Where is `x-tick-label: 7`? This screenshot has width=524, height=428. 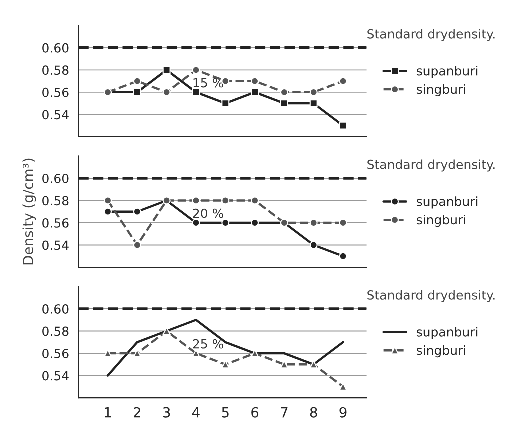
x-tick-label: 7 is located at coordinates (284, 412).